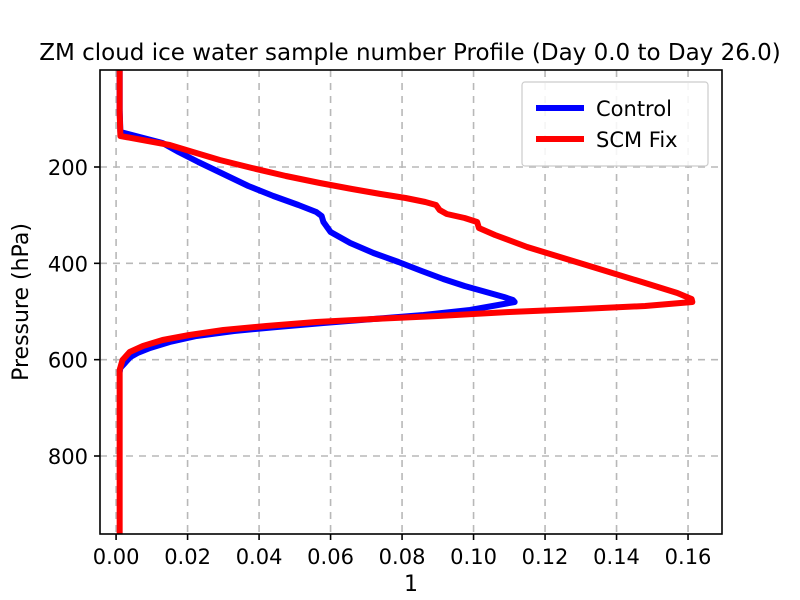 The image size is (800, 600). What do you see at coordinates (68, 264) in the screenshot?
I see `y-tick-label: 400` at bounding box center [68, 264].